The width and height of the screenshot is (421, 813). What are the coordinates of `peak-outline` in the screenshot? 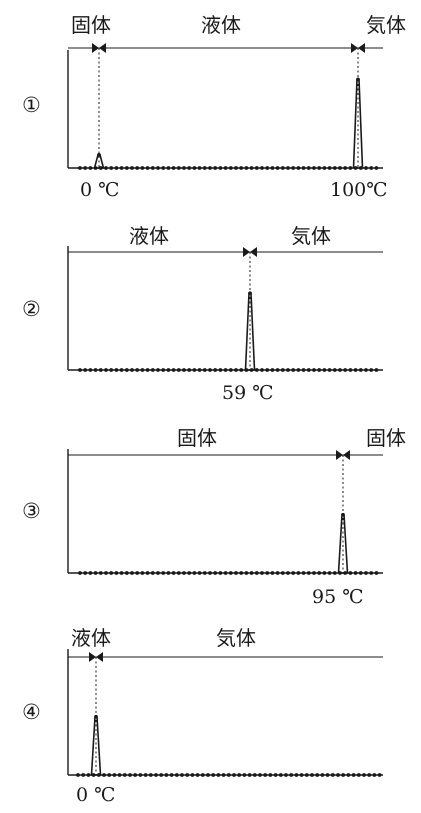 It's located at (358, 123).